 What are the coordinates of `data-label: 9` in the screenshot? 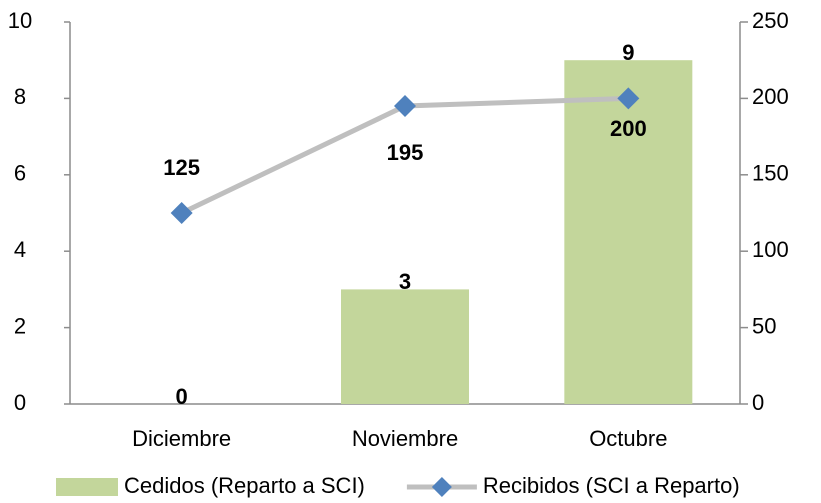 It's located at (628, 52).